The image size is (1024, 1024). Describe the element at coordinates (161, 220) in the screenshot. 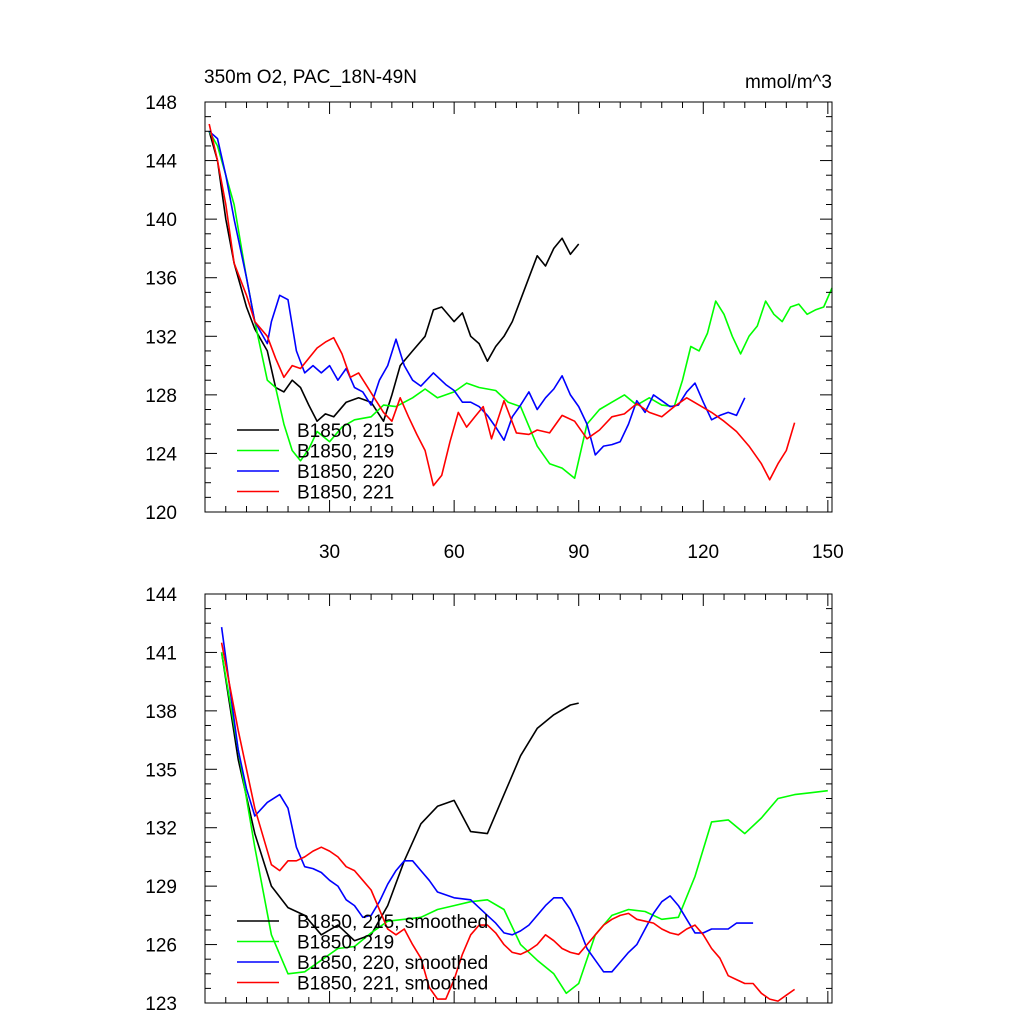

I see `y-tick-label: 140` at that location.